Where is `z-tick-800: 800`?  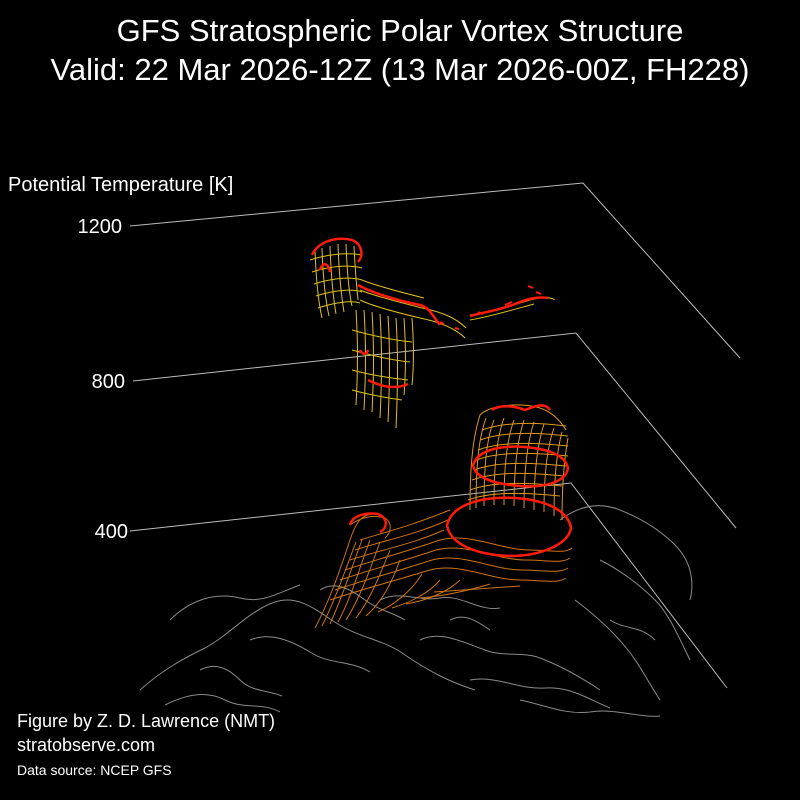
z-tick-800: 800 is located at coordinates (108, 382).